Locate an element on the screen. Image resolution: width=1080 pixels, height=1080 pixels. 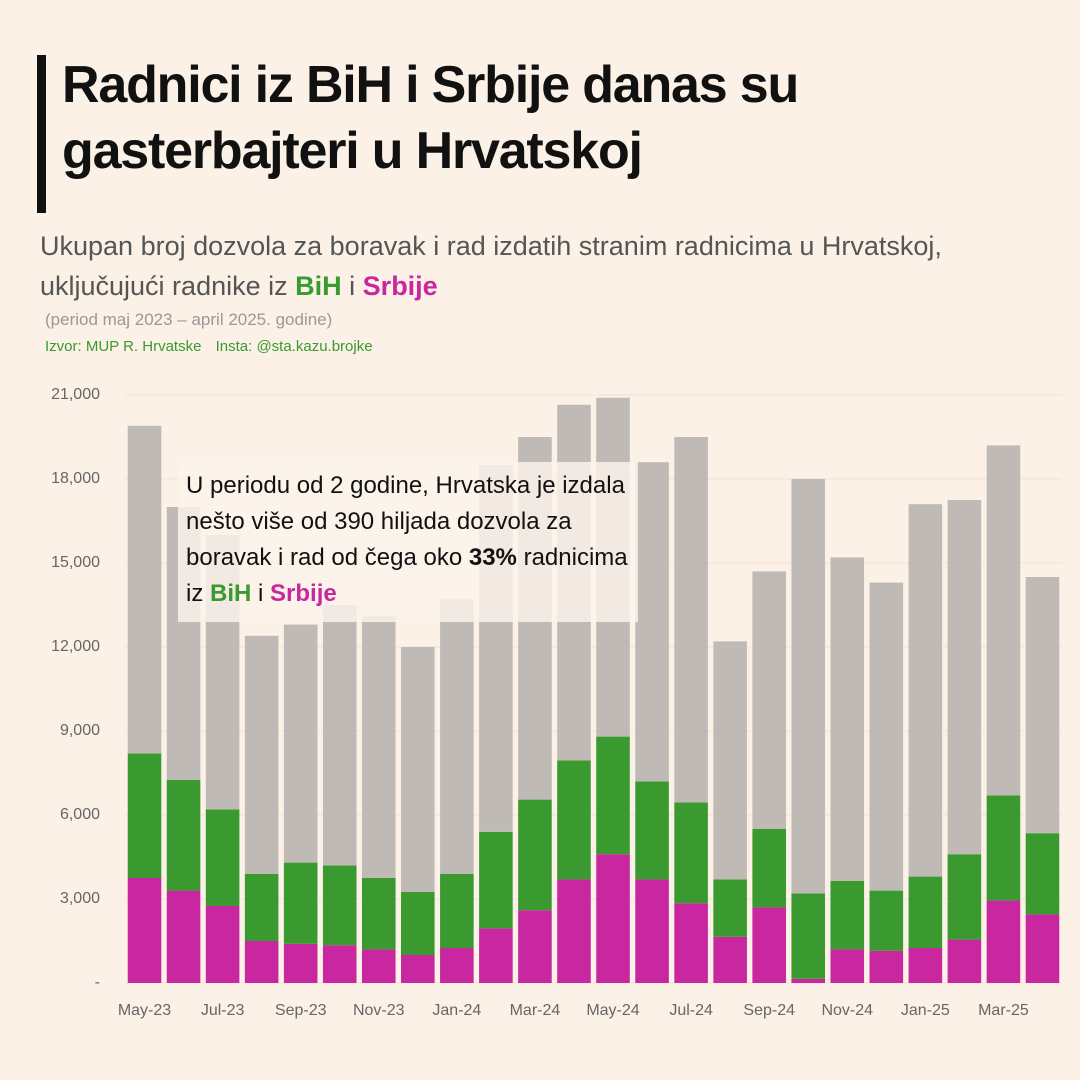
x-tick-label: Nov-24 is located at coordinates (847, 1010).